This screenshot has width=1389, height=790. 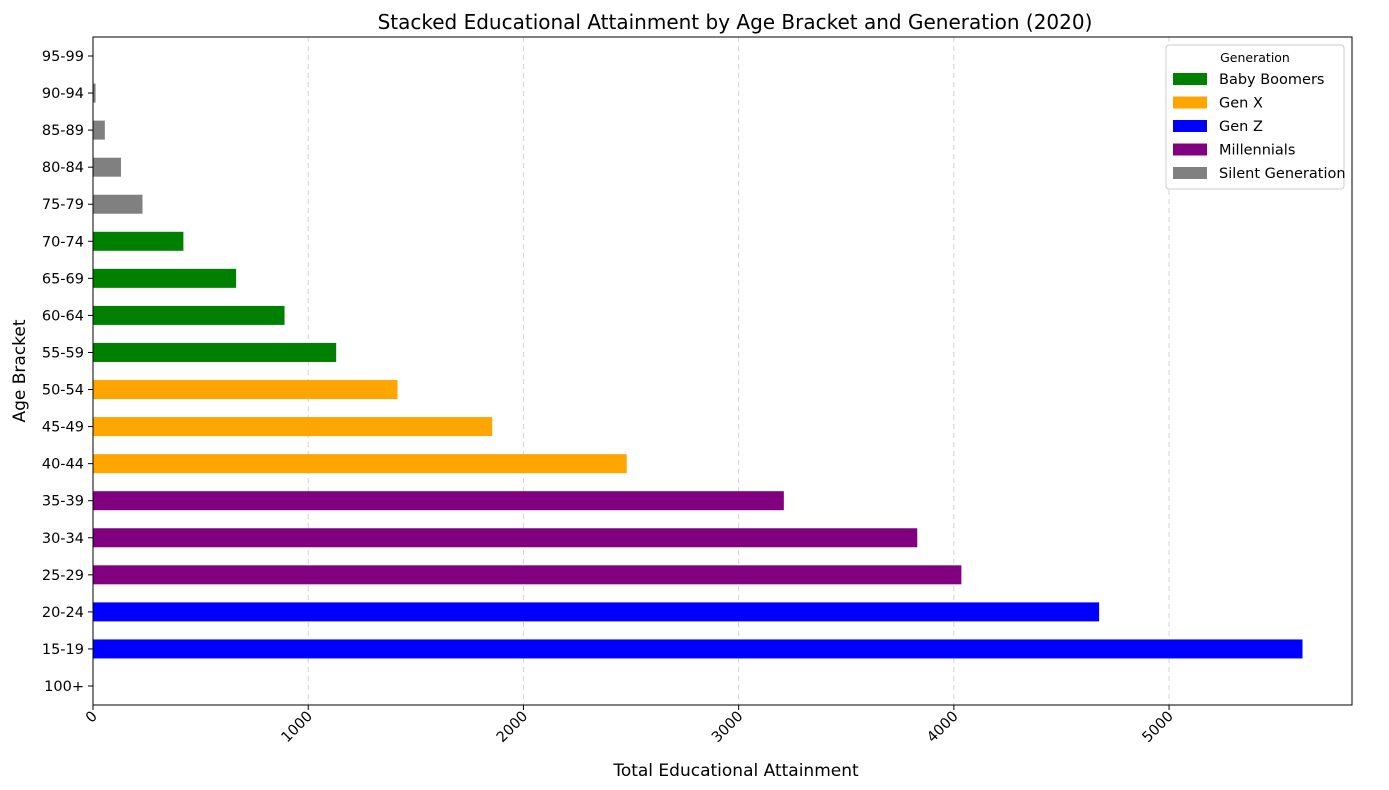 What do you see at coordinates (63, 502) in the screenshot?
I see `y-tick-label: 35-39` at bounding box center [63, 502].